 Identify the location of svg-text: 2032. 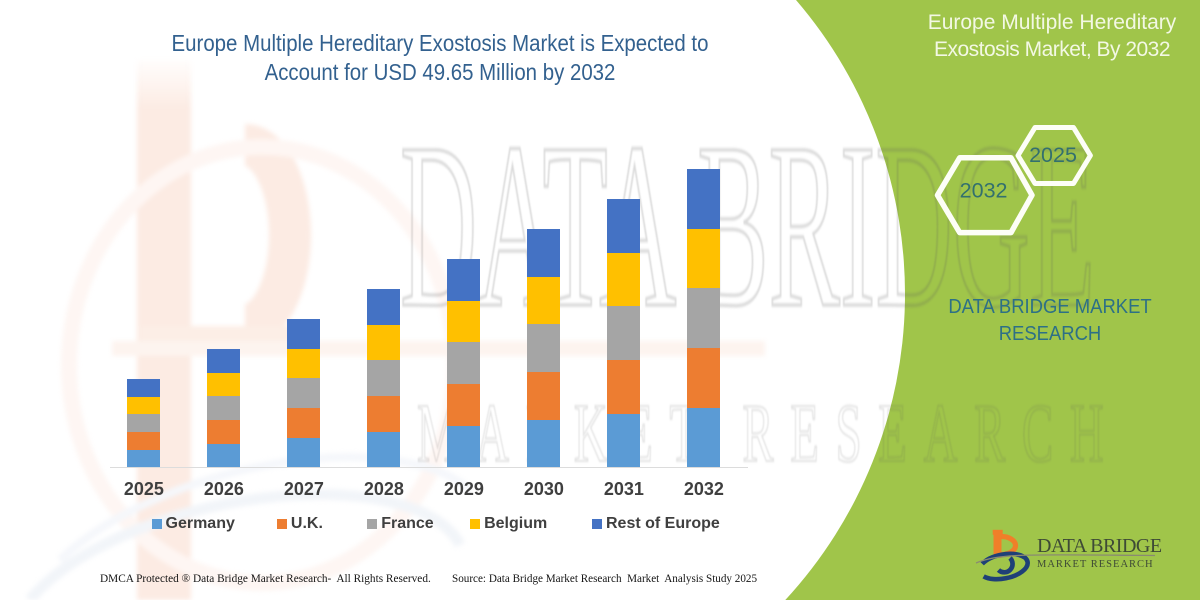
(984, 191).